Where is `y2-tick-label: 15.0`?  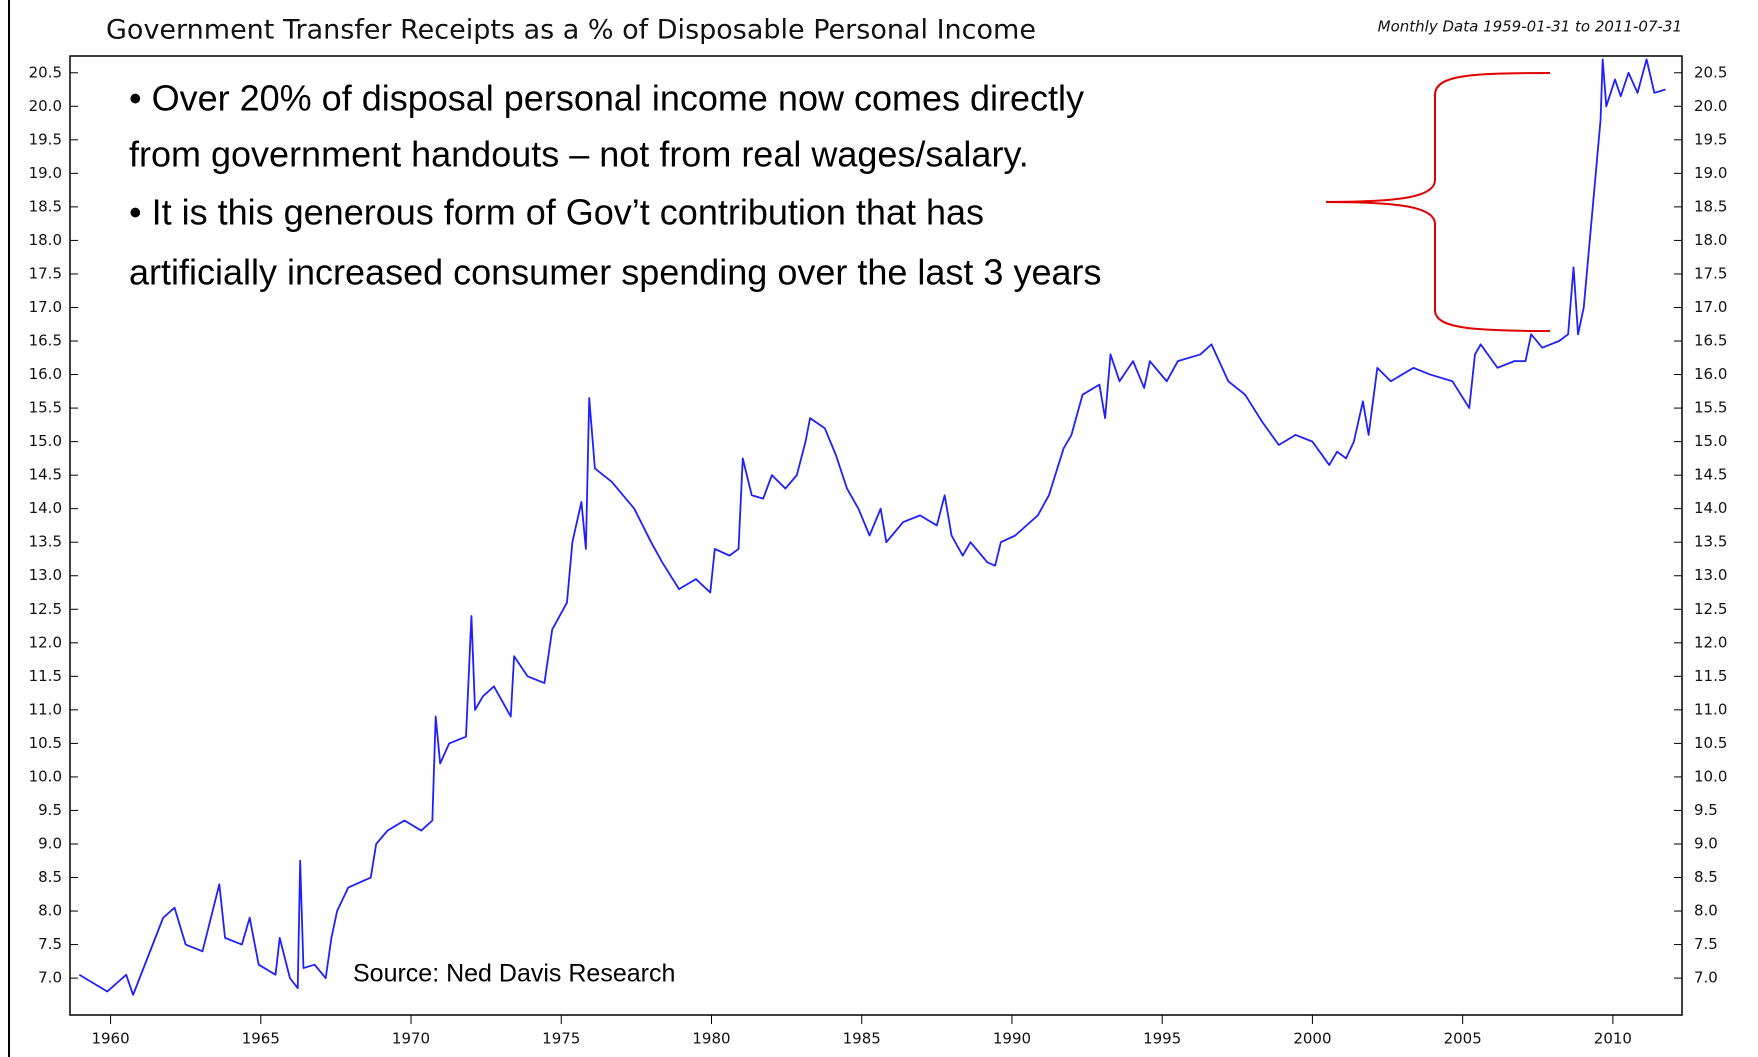
y2-tick-label: 15.0 is located at coordinates (1710, 441).